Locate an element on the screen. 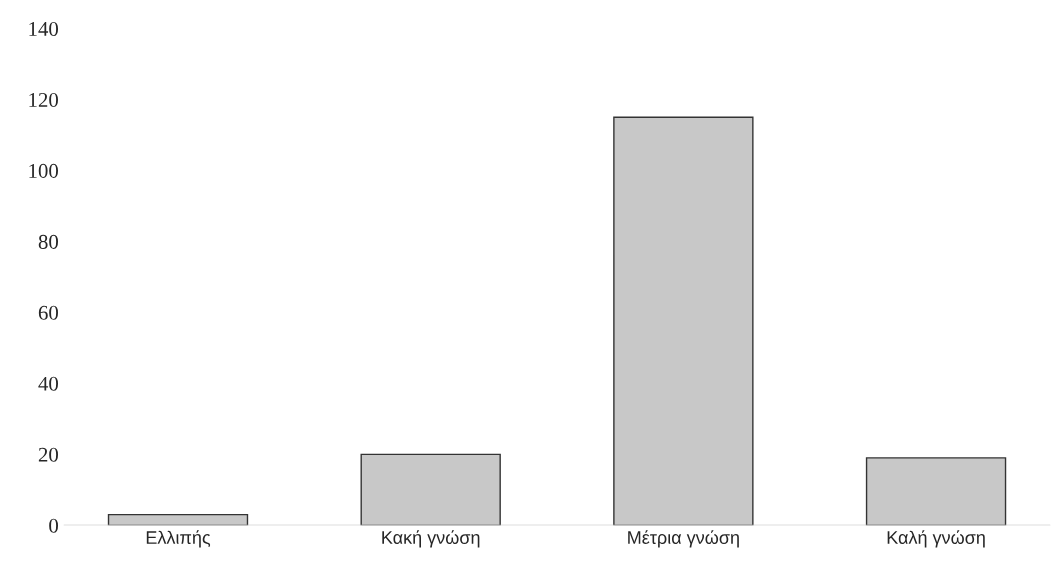 The image size is (1061, 571). y-tick-label: 40 is located at coordinates (48, 383).